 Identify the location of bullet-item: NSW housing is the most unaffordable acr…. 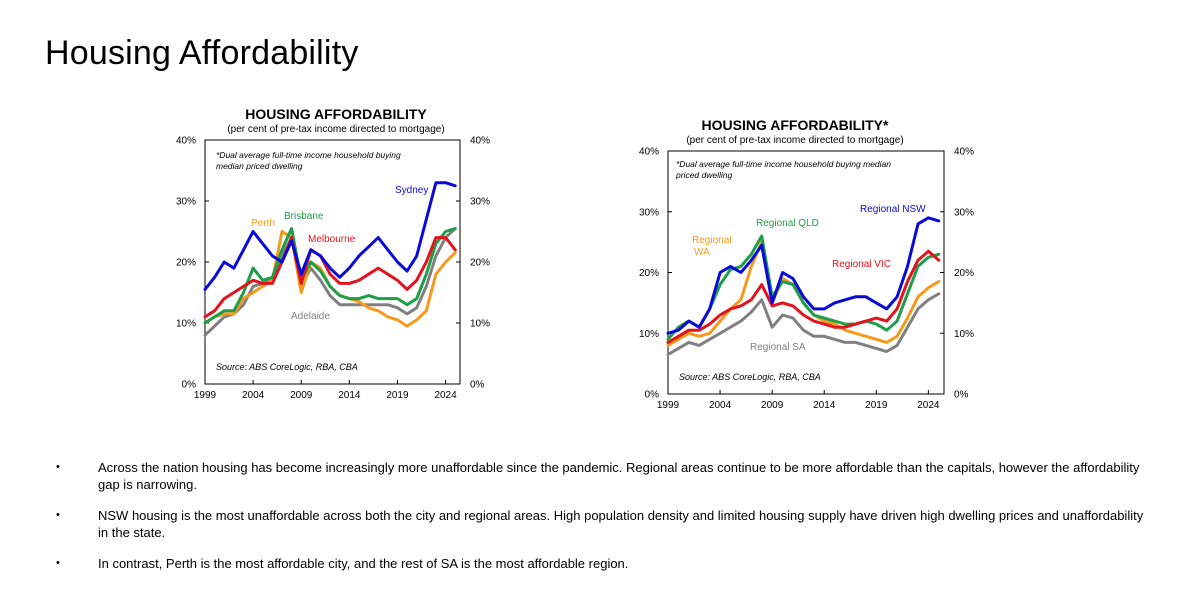
(602, 524).